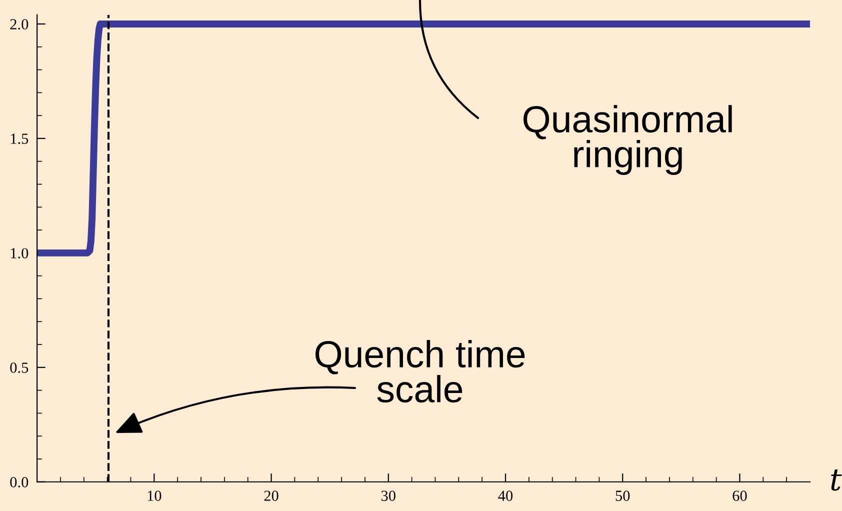 Image resolution: width=842 pixels, height=511 pixels. Describe the element at coordinates (505, 495) in the screenshot. I see `x-tick-label: 40` at that location.